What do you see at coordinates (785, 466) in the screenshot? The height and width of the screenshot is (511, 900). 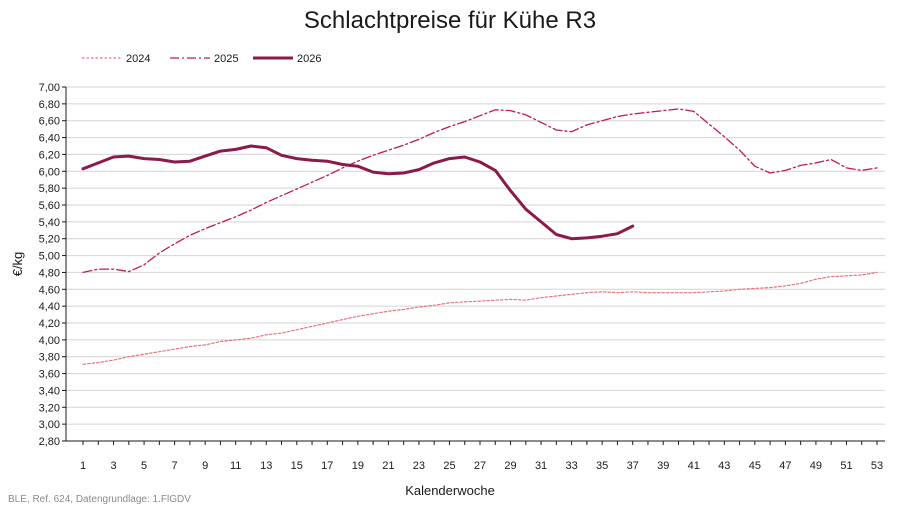 I see `x-tick-label: 47` at bounding box center [785, 466].